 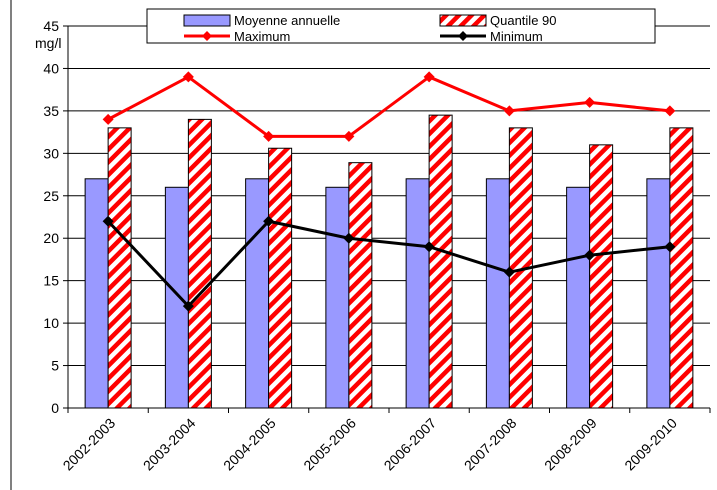 I want to click on legend-label-moyenne: Moyenne annuelle, so click(x=287, y=20).